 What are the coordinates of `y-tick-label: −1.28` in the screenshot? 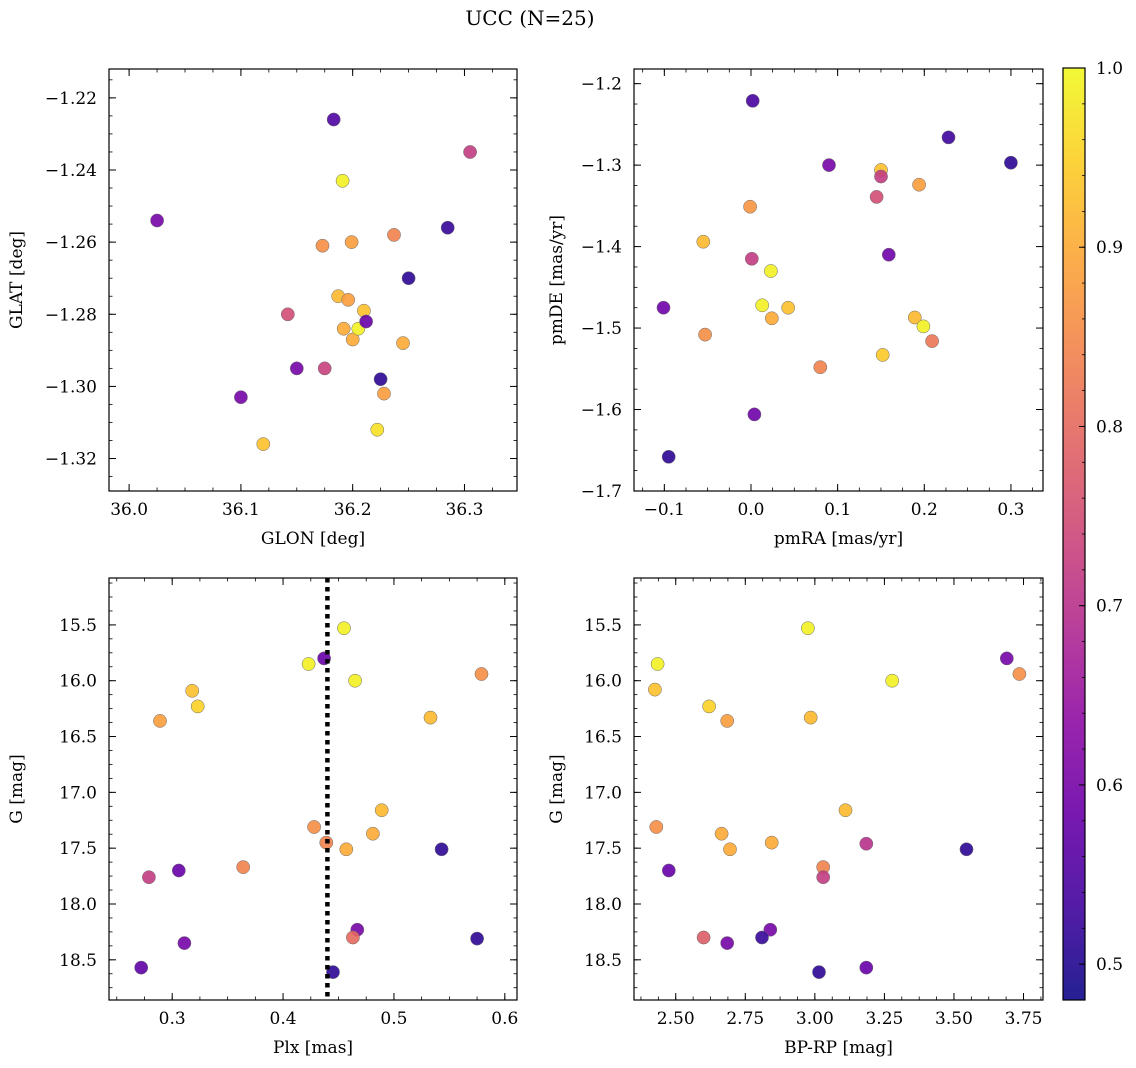 It's located at (71, 315).